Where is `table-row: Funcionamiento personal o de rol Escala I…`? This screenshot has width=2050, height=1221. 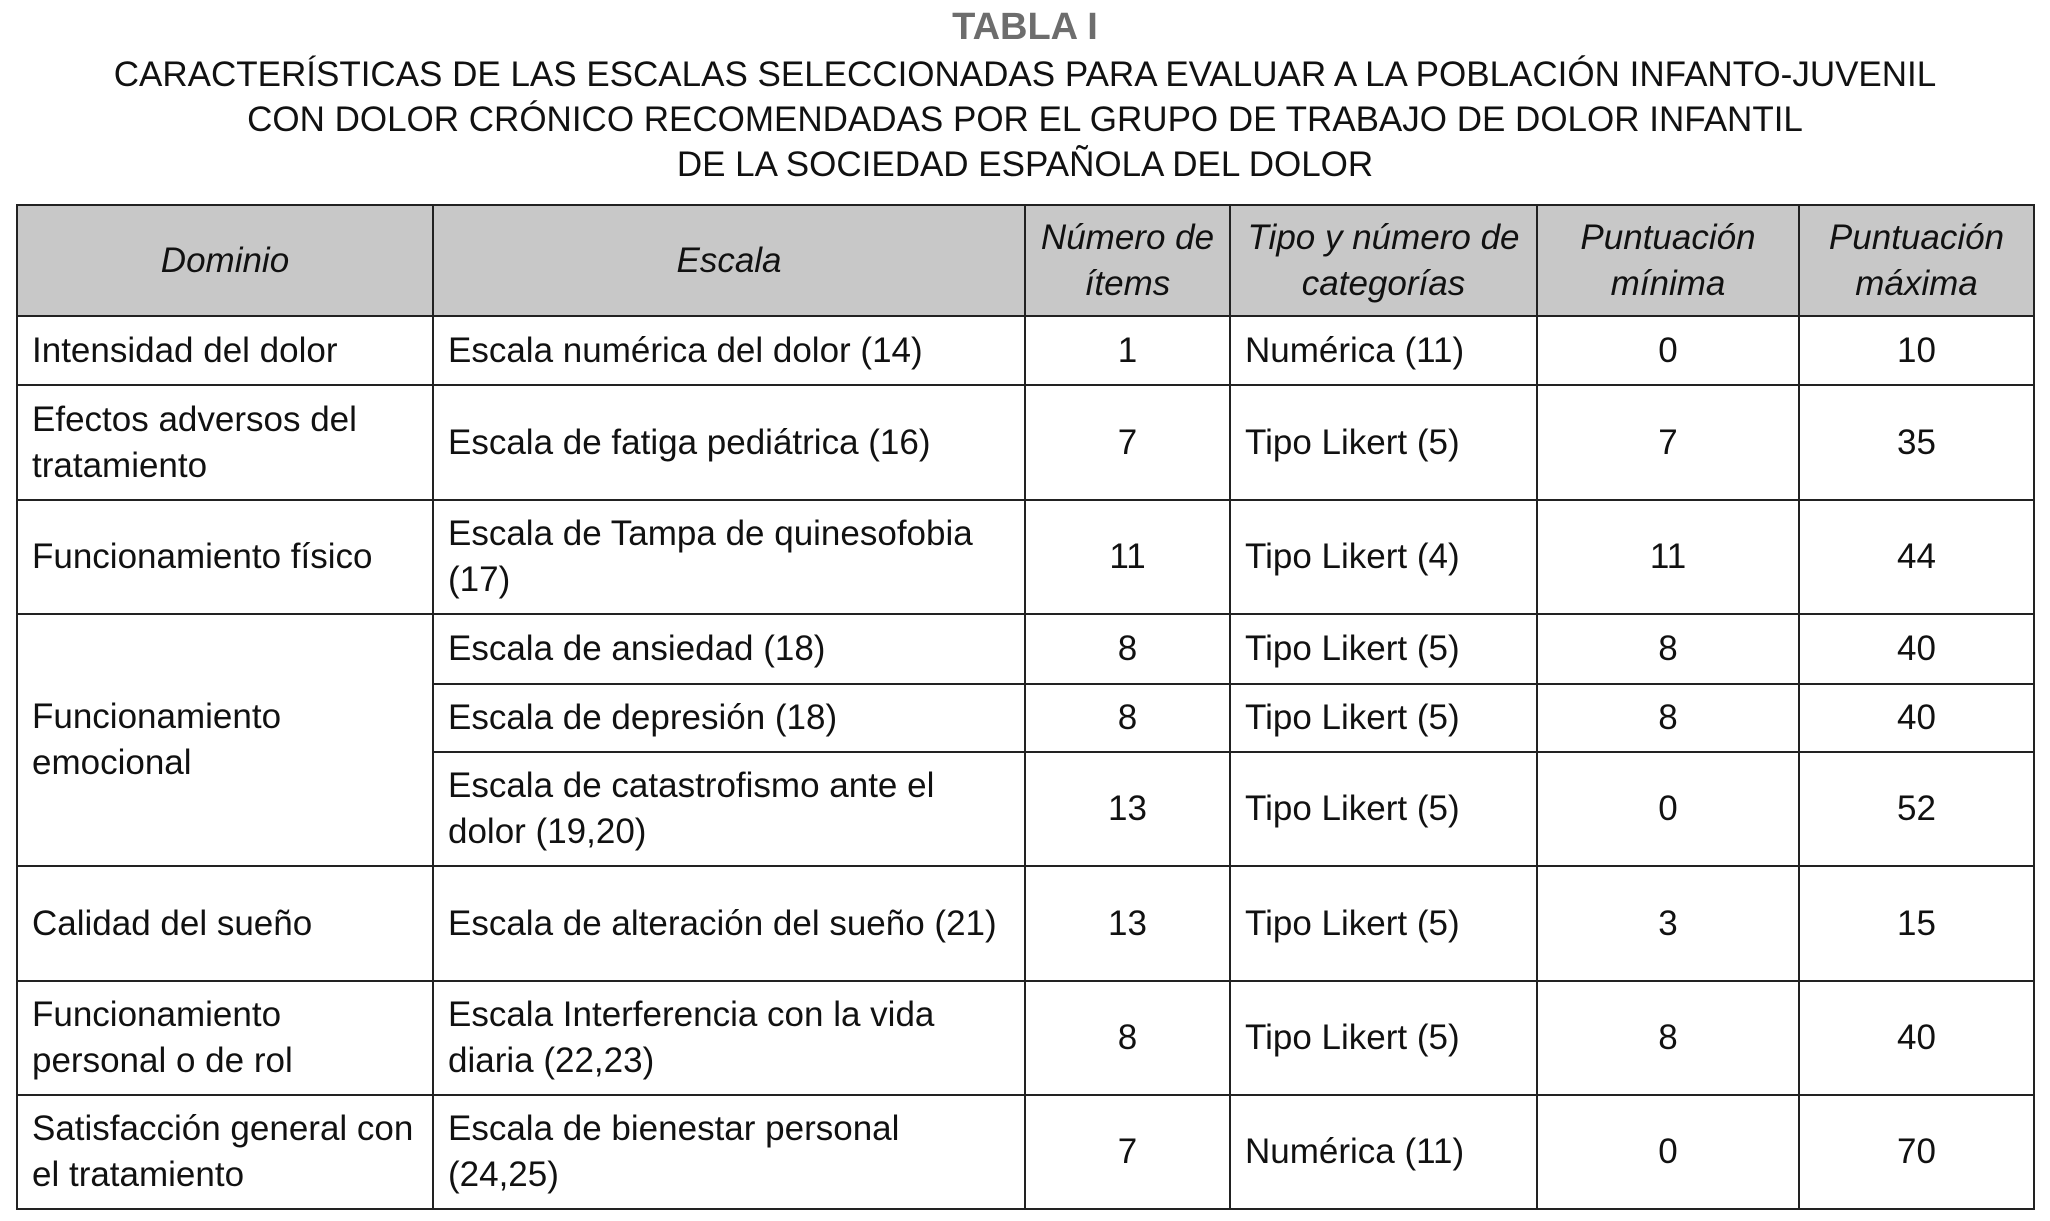 table-row: Funcionamiento personal o de rol Escala I… is located at coordinates (1025, 1038).